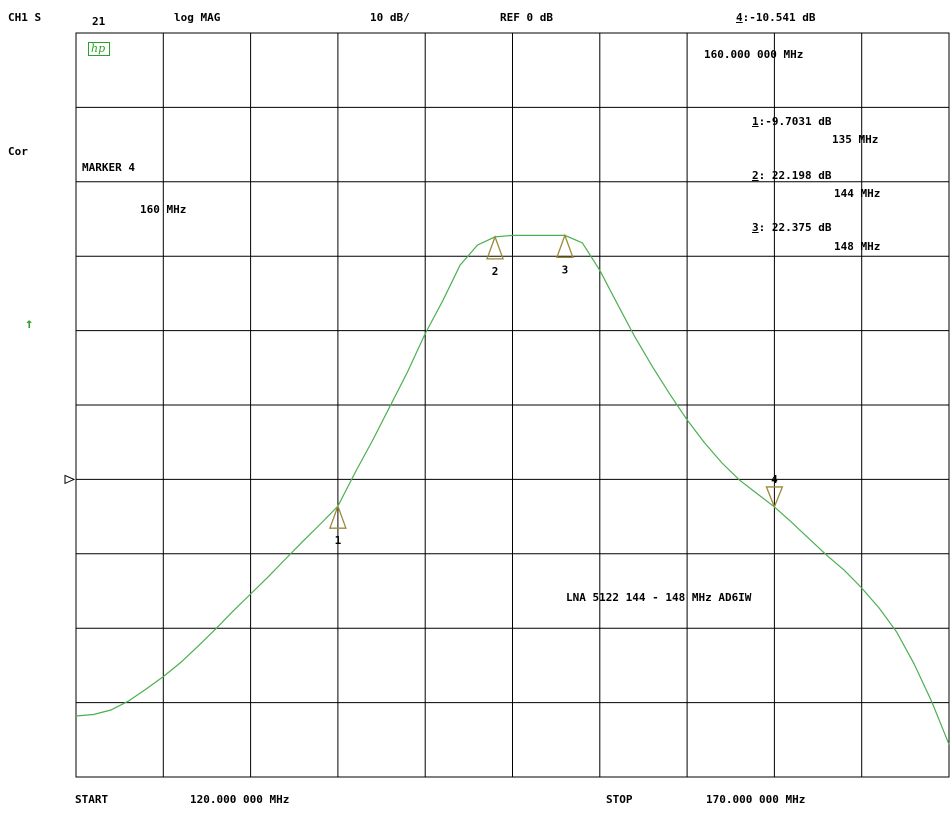  I want to click on marker-3-triangle, so click(564, 246).